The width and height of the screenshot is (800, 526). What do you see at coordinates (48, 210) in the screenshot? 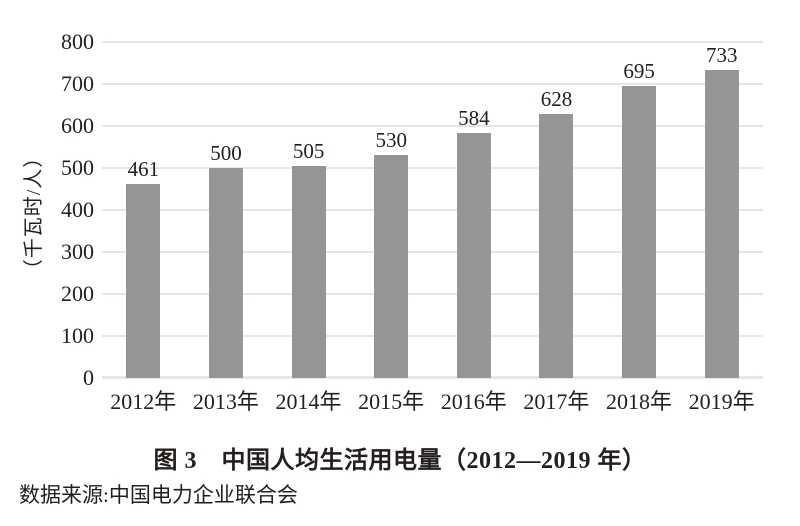
I see `y-axis: 0 100 200 300 400 500 600 700 800` at bounding box center [48, 210].